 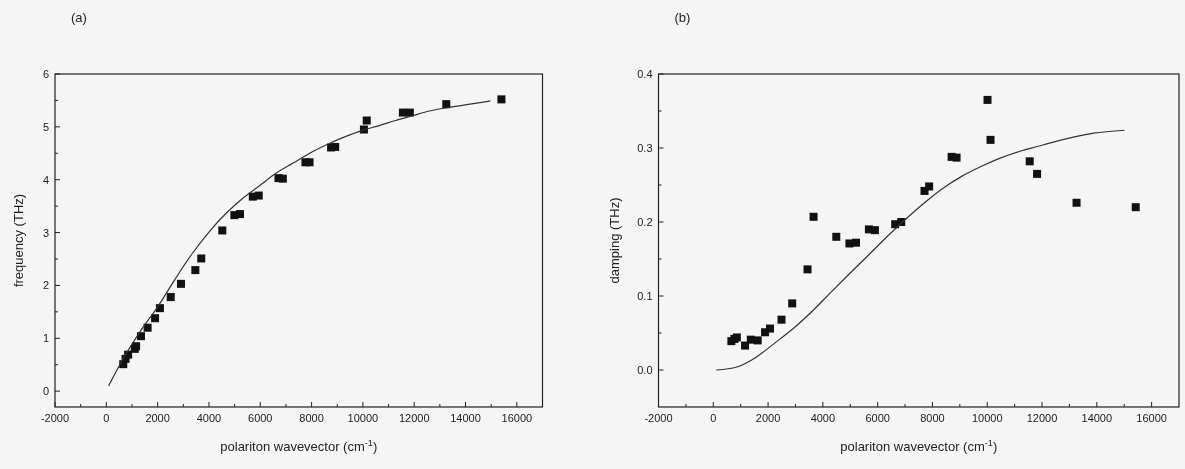 I want to click on y-tick-label: 4, so click(x=45, y=179).